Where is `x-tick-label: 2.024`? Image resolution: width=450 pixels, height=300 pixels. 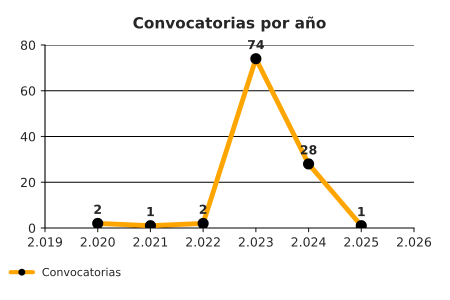
x-tick-label: 2.024 is located at coordinates (309, 242).